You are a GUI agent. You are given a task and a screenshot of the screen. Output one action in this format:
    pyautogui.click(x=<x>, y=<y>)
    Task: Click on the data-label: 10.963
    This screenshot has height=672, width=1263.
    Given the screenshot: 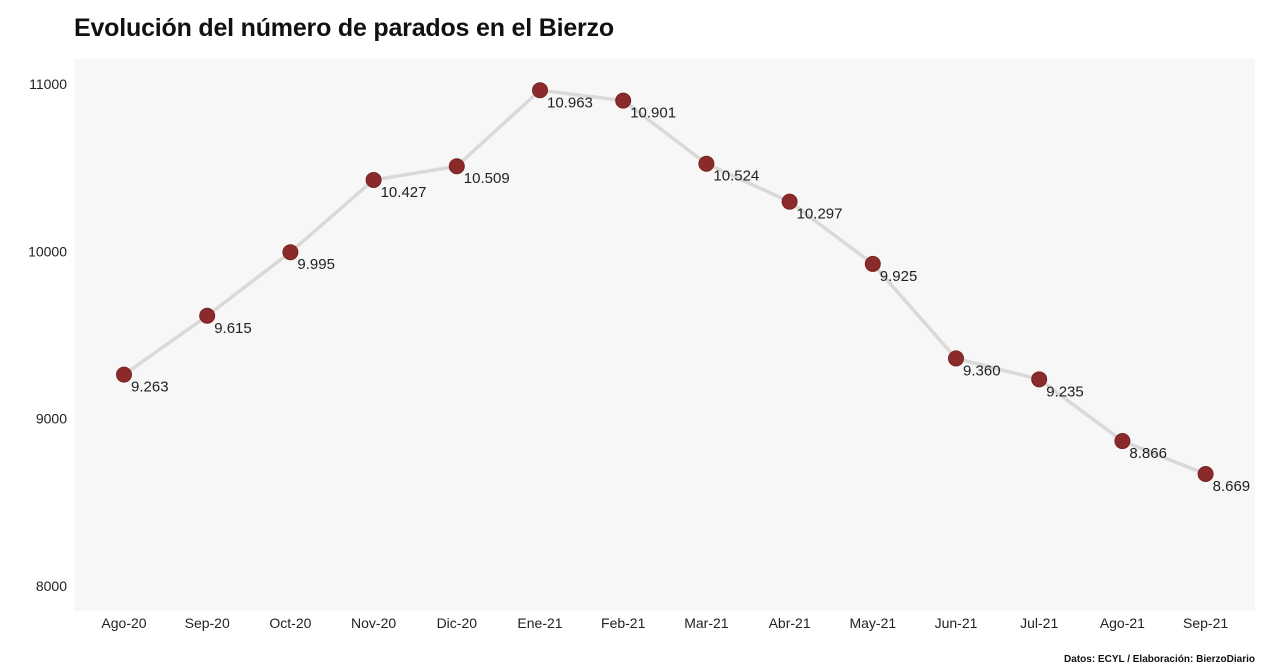 What is the action you would take?
    pyautogui.click(x=570, y=102)
    